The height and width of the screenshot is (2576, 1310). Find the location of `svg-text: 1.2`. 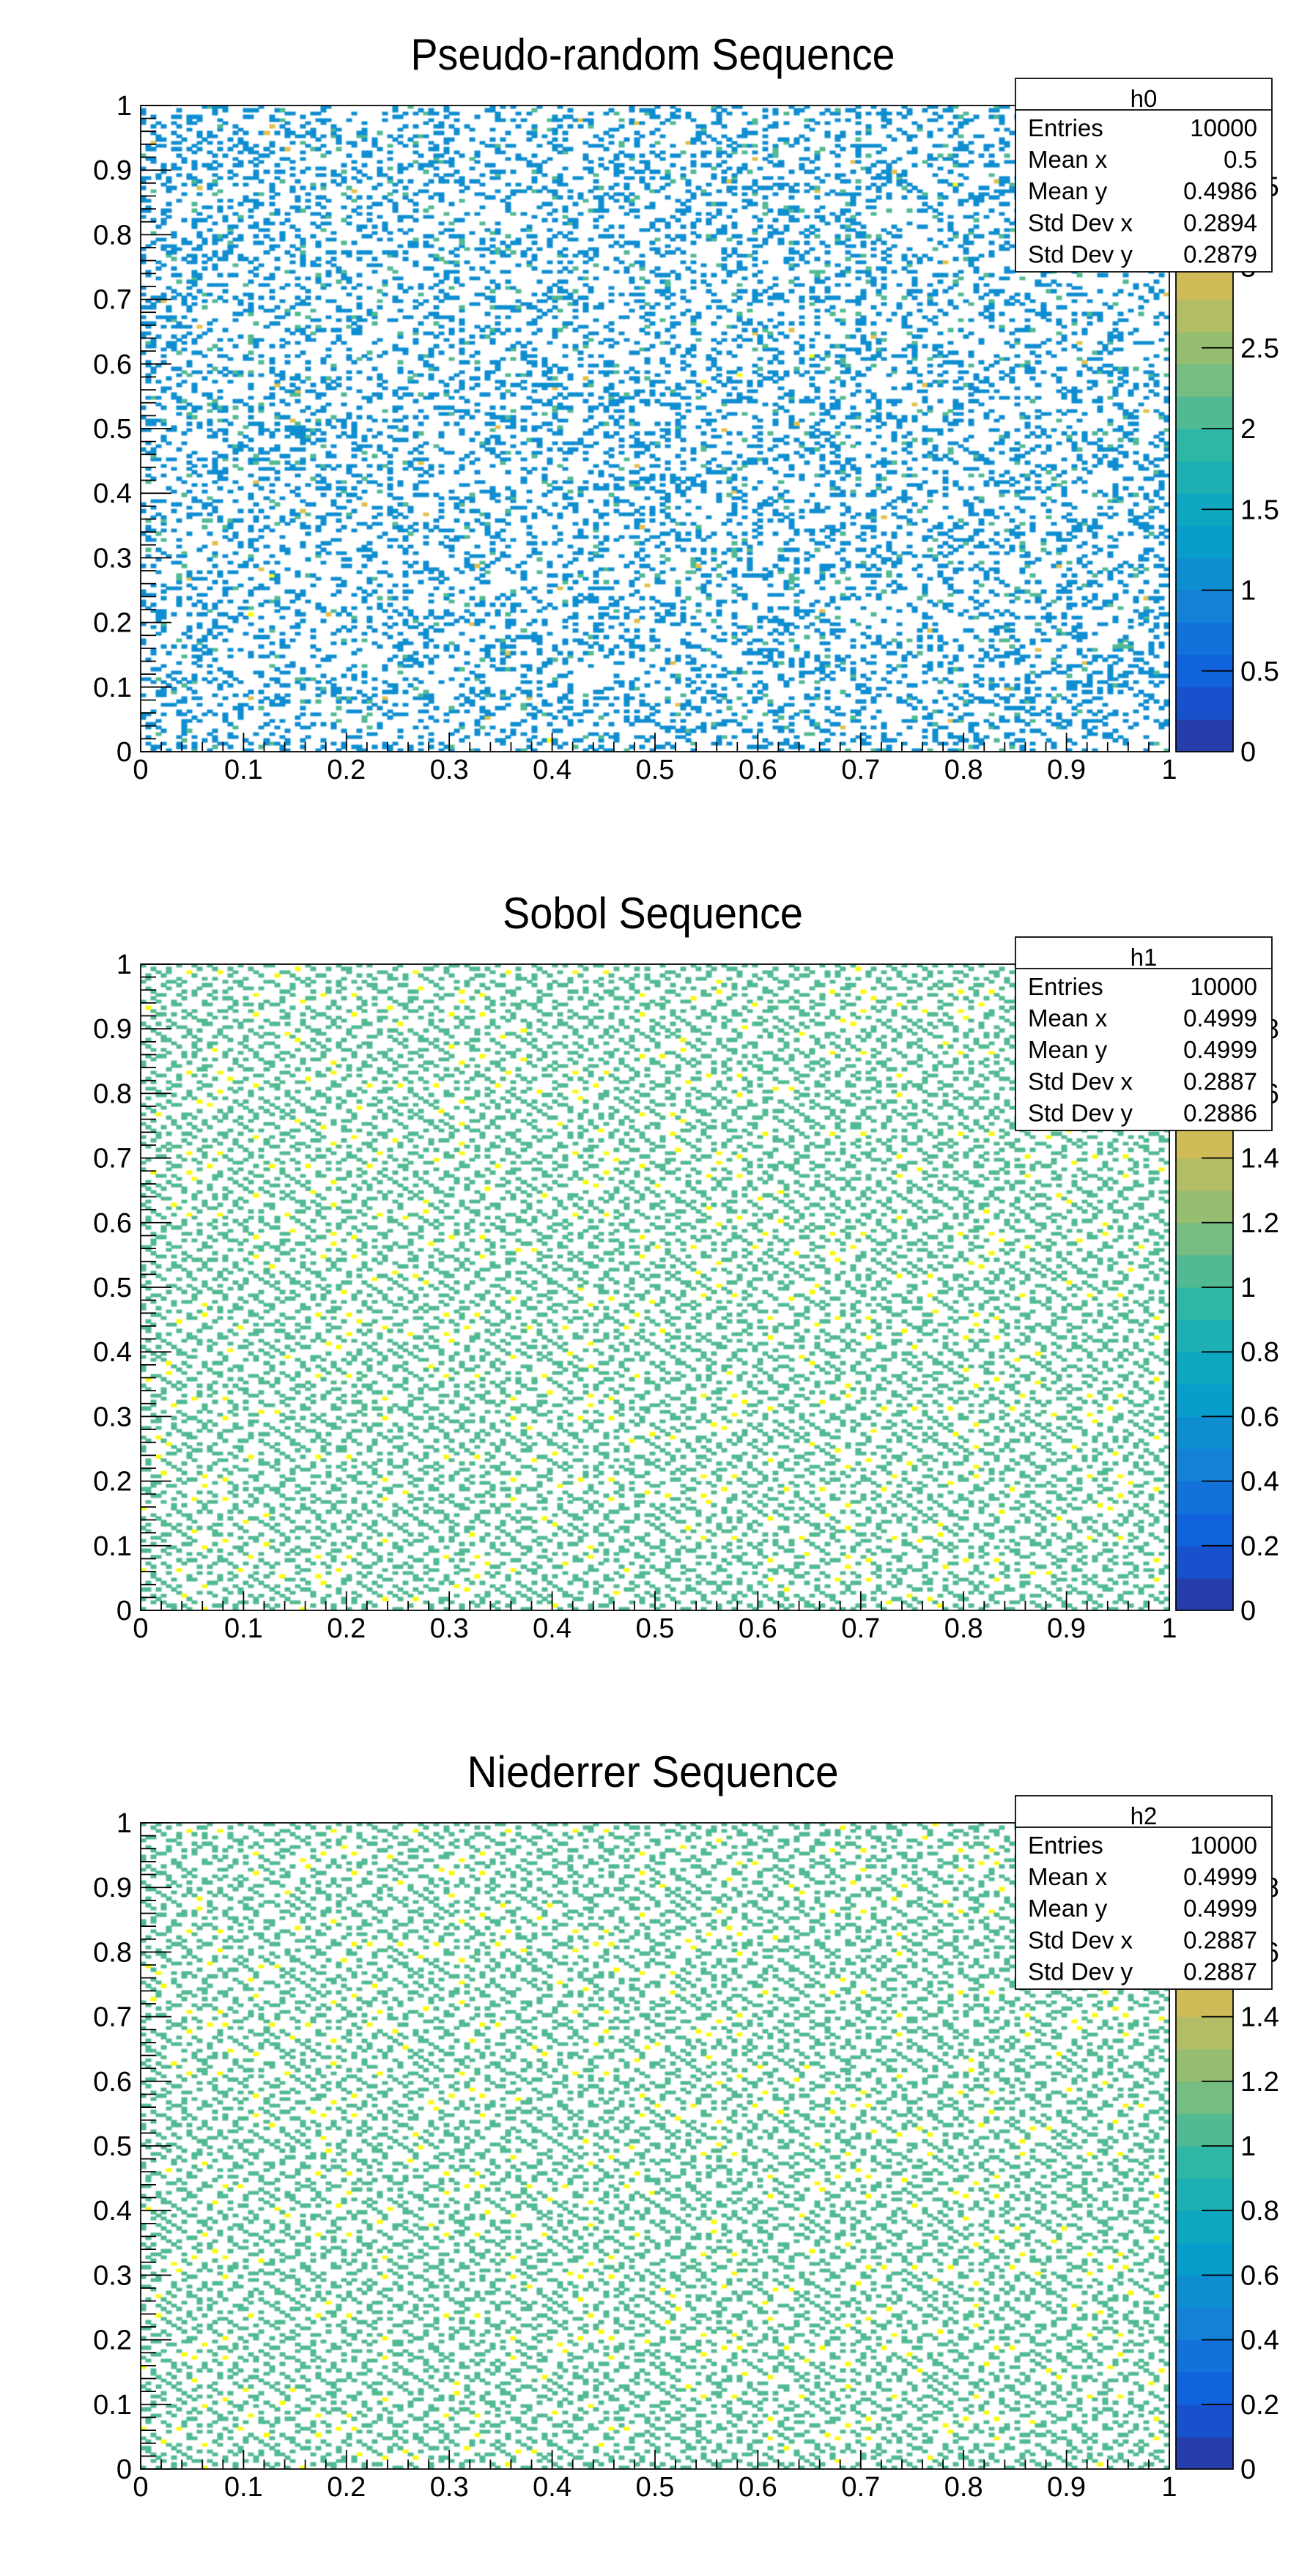

svg-text: 1.2 is located at coordinates (1259, 2082).